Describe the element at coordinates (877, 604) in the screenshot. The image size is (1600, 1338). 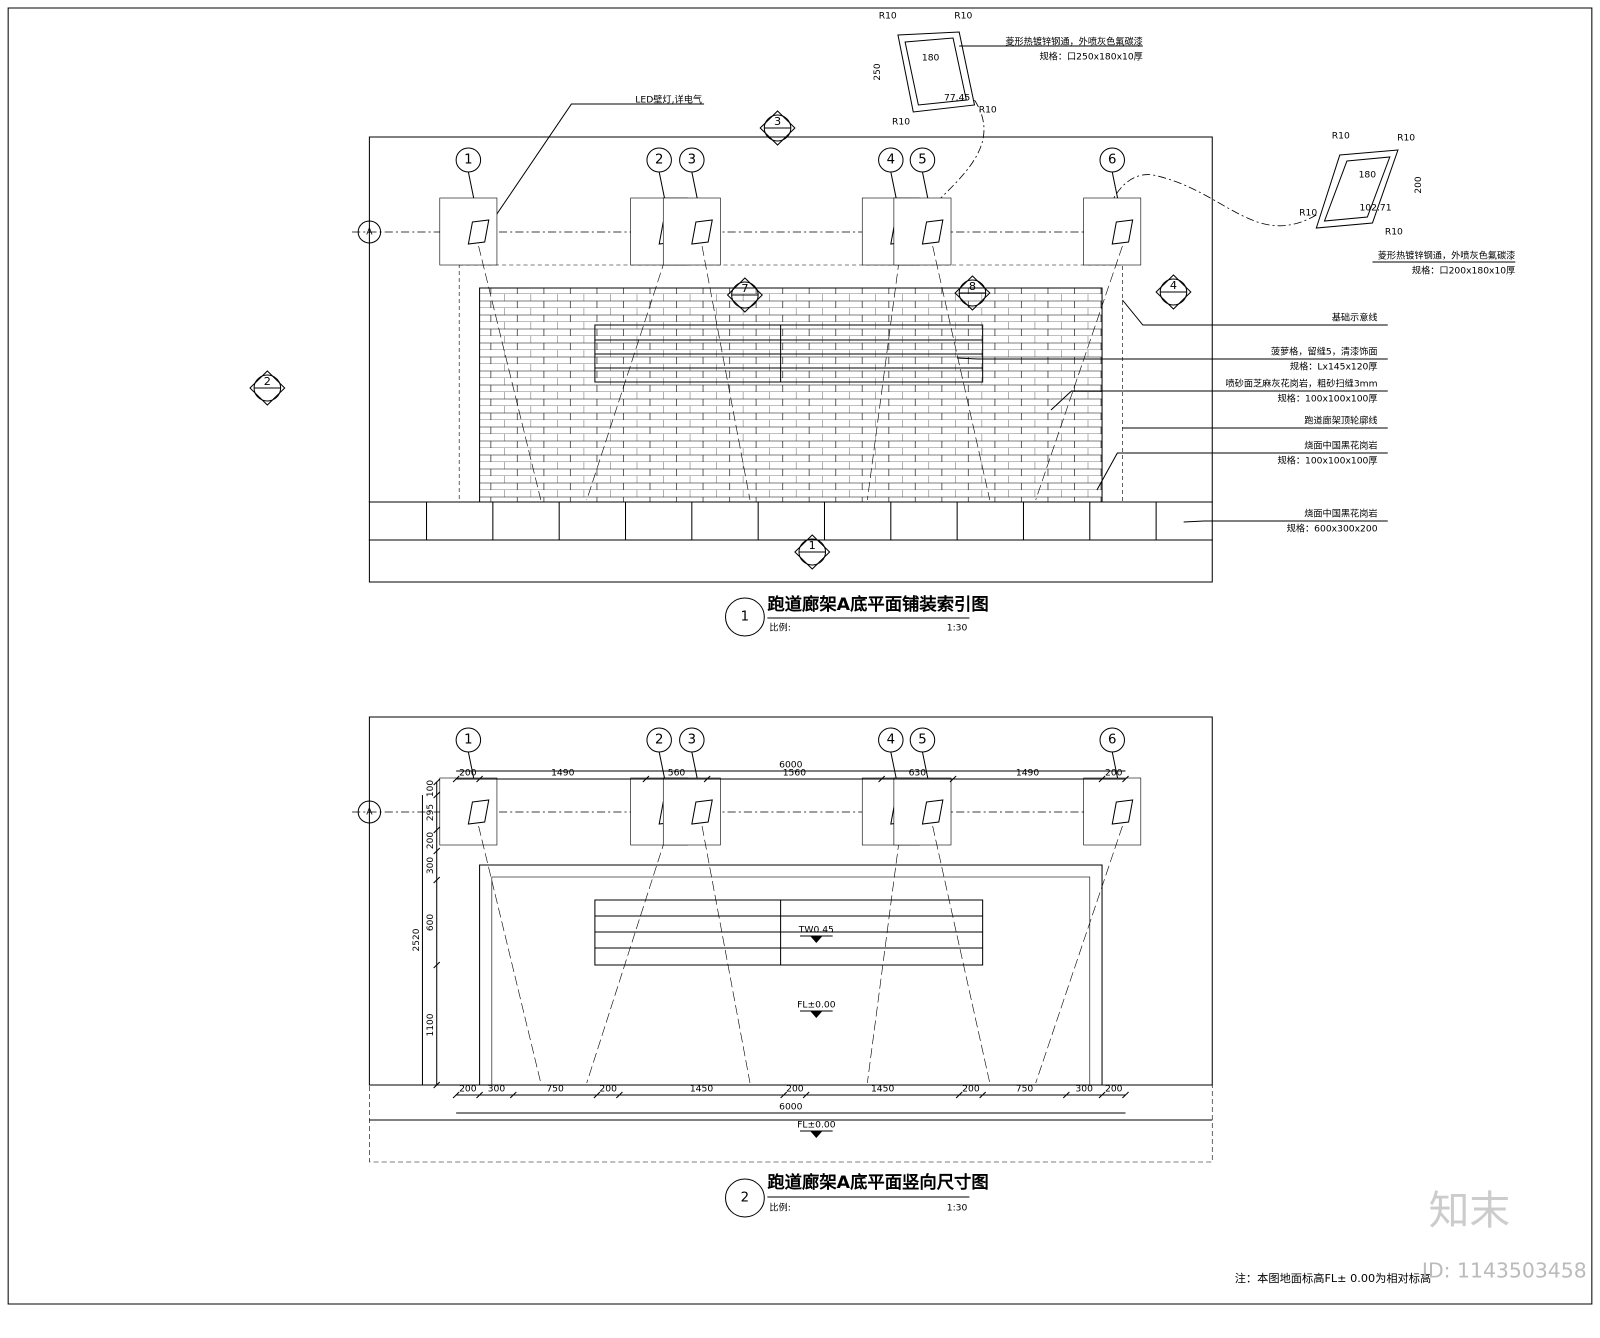
I see `drawing-title: 跑道廊架A底平面铺装索引图` at that location.